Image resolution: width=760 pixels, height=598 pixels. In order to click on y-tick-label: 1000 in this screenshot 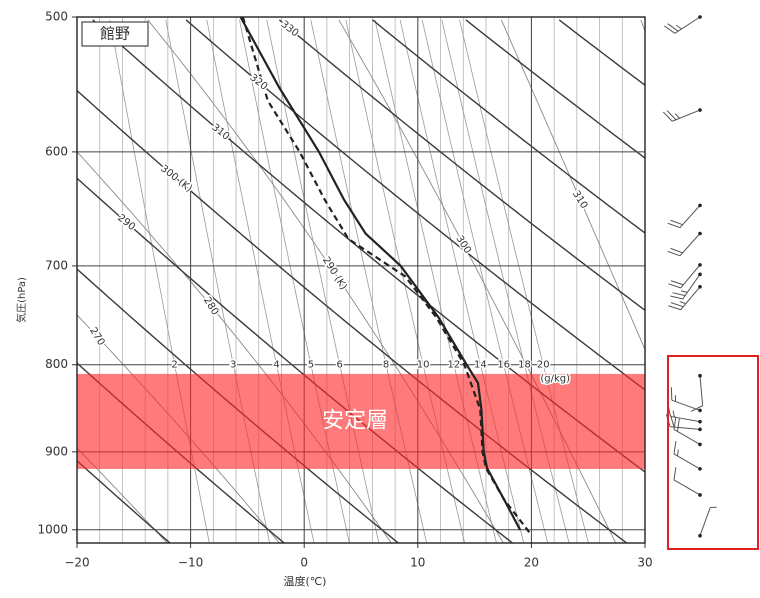, I will do `click(52, 529)`.